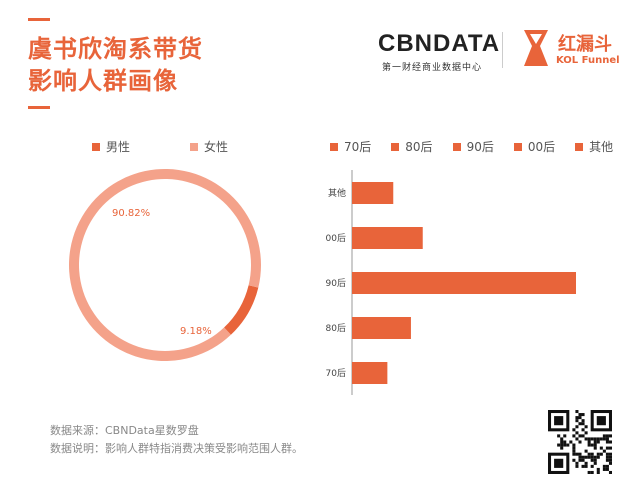 The image size is (640, 493). What do you see at coordinates (176, 448) in the screenshot?
I see `footer-note: 数据说明：影响人群特指消费决策受影响范围人群。` at bounding box center [176, 448].